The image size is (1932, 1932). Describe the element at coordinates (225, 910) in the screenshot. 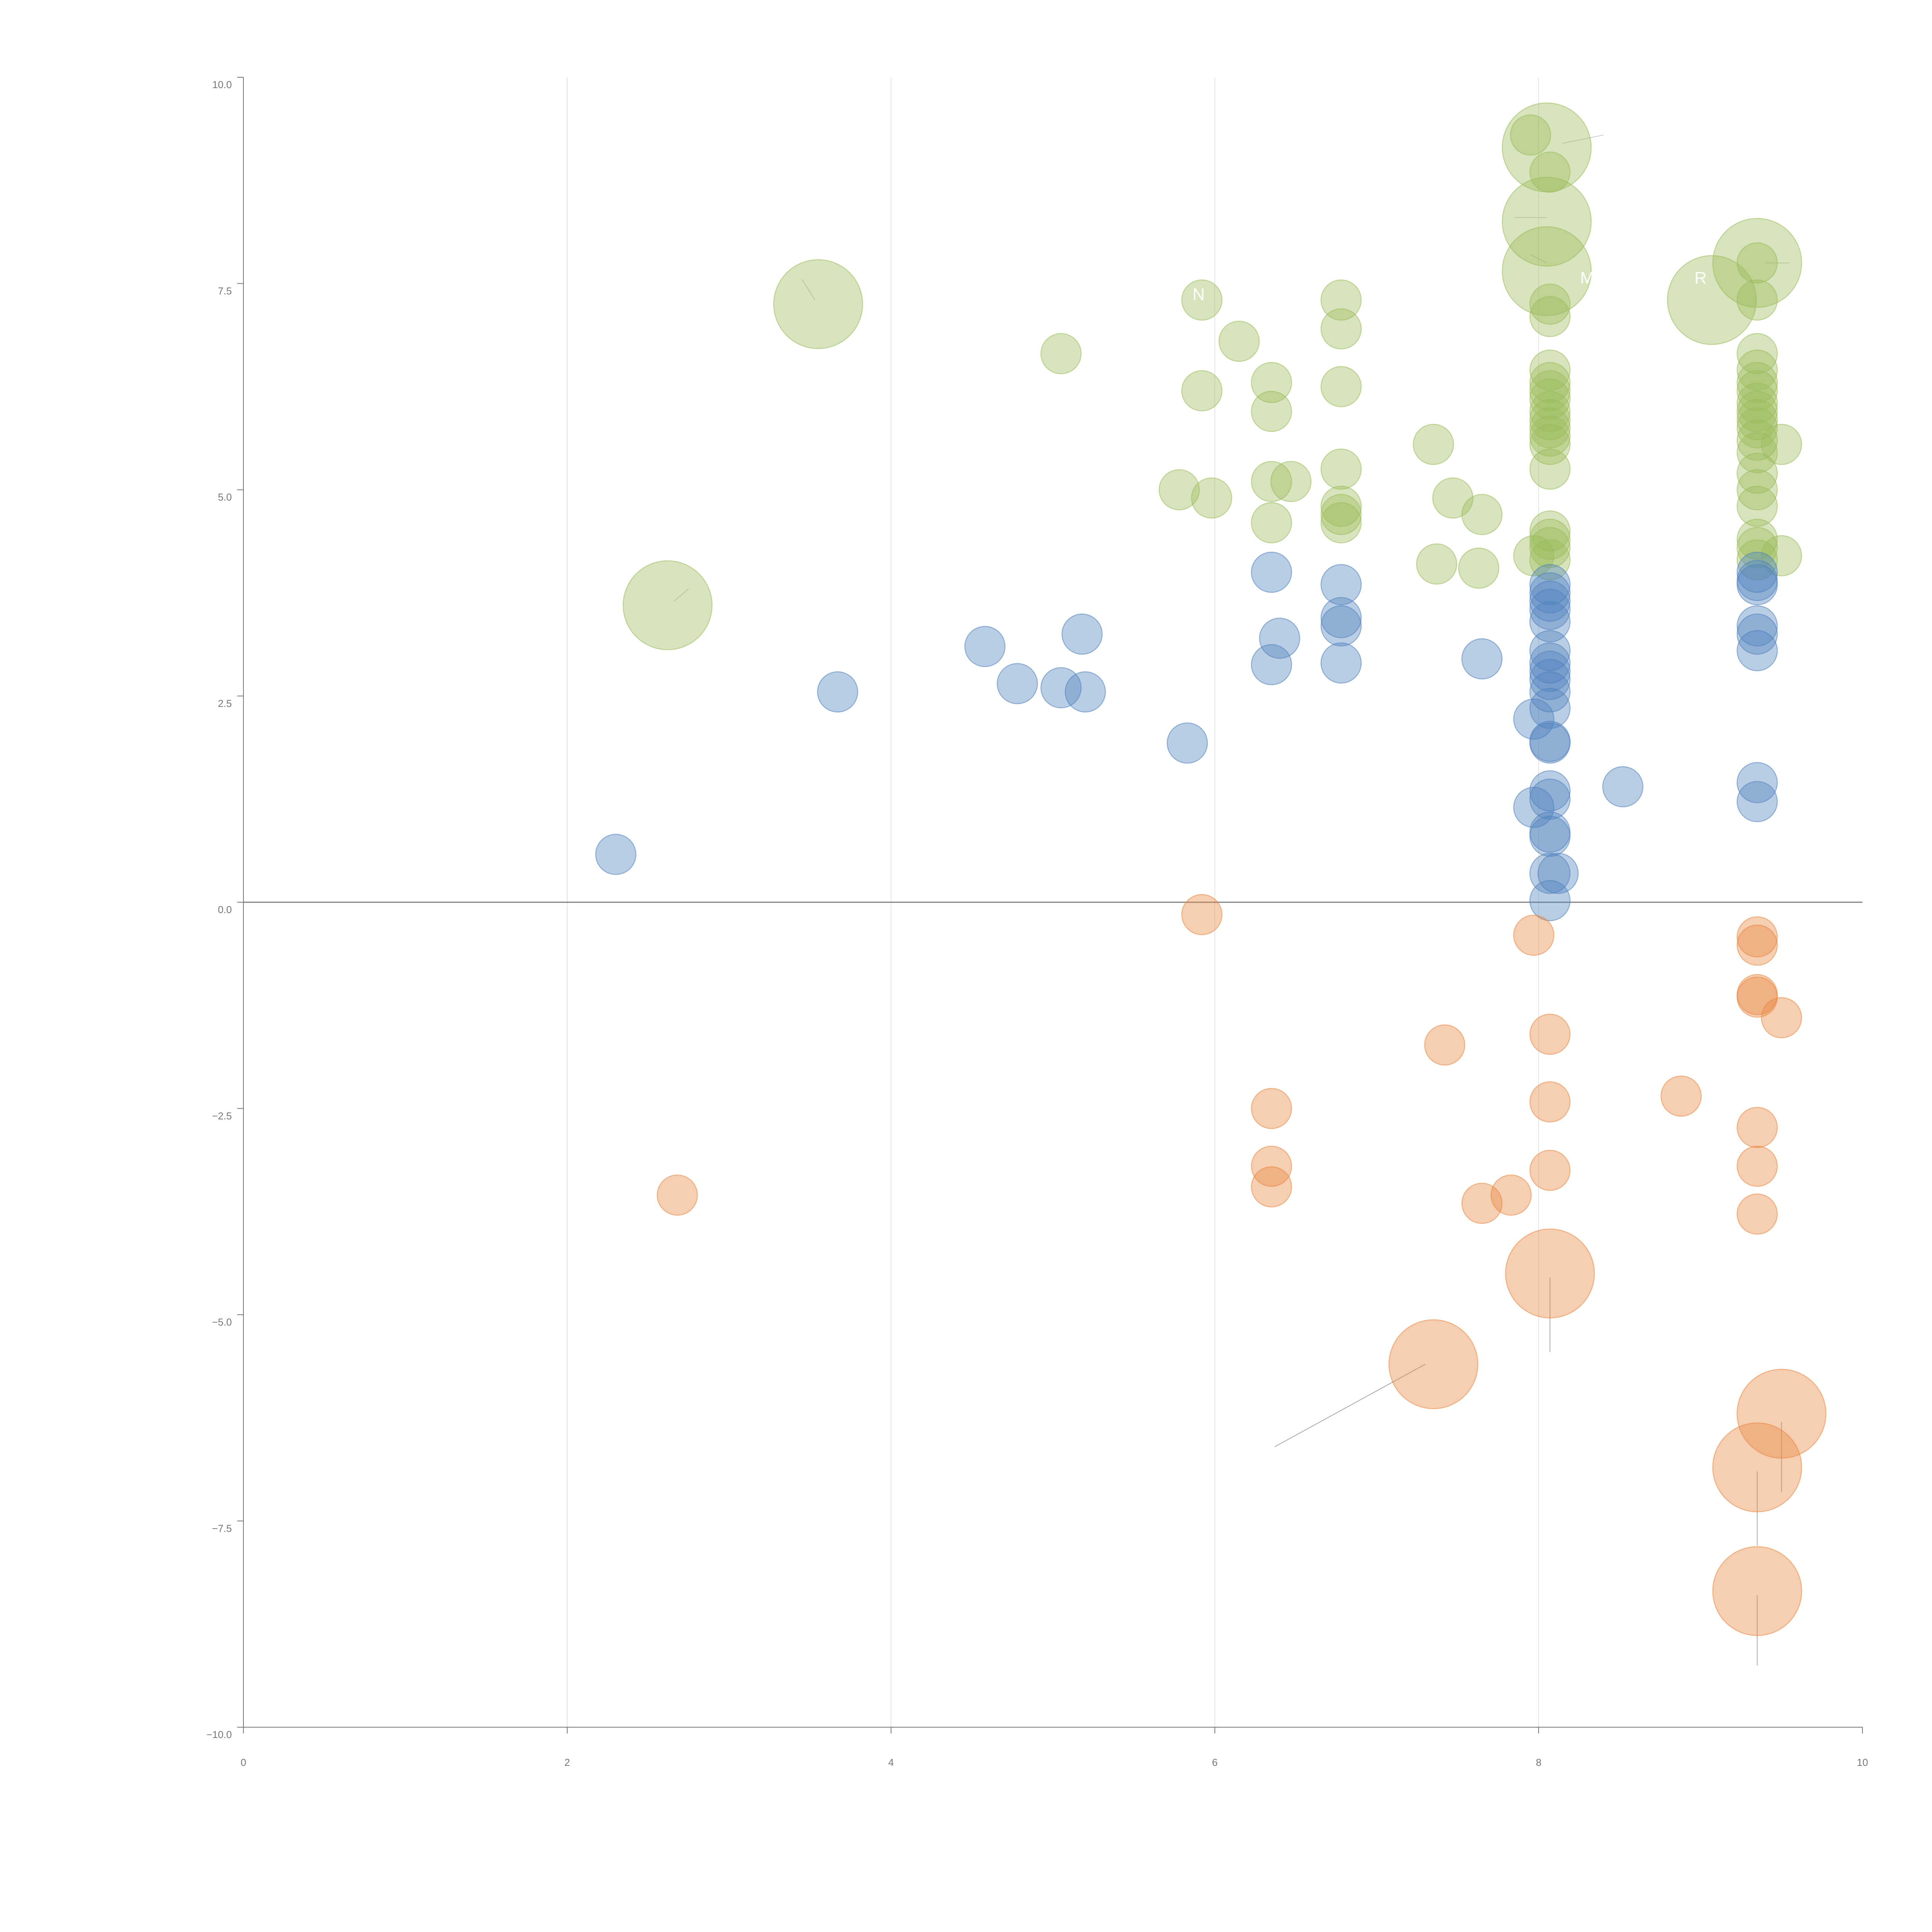

I see `y-tick-label: 0.0` at that location.